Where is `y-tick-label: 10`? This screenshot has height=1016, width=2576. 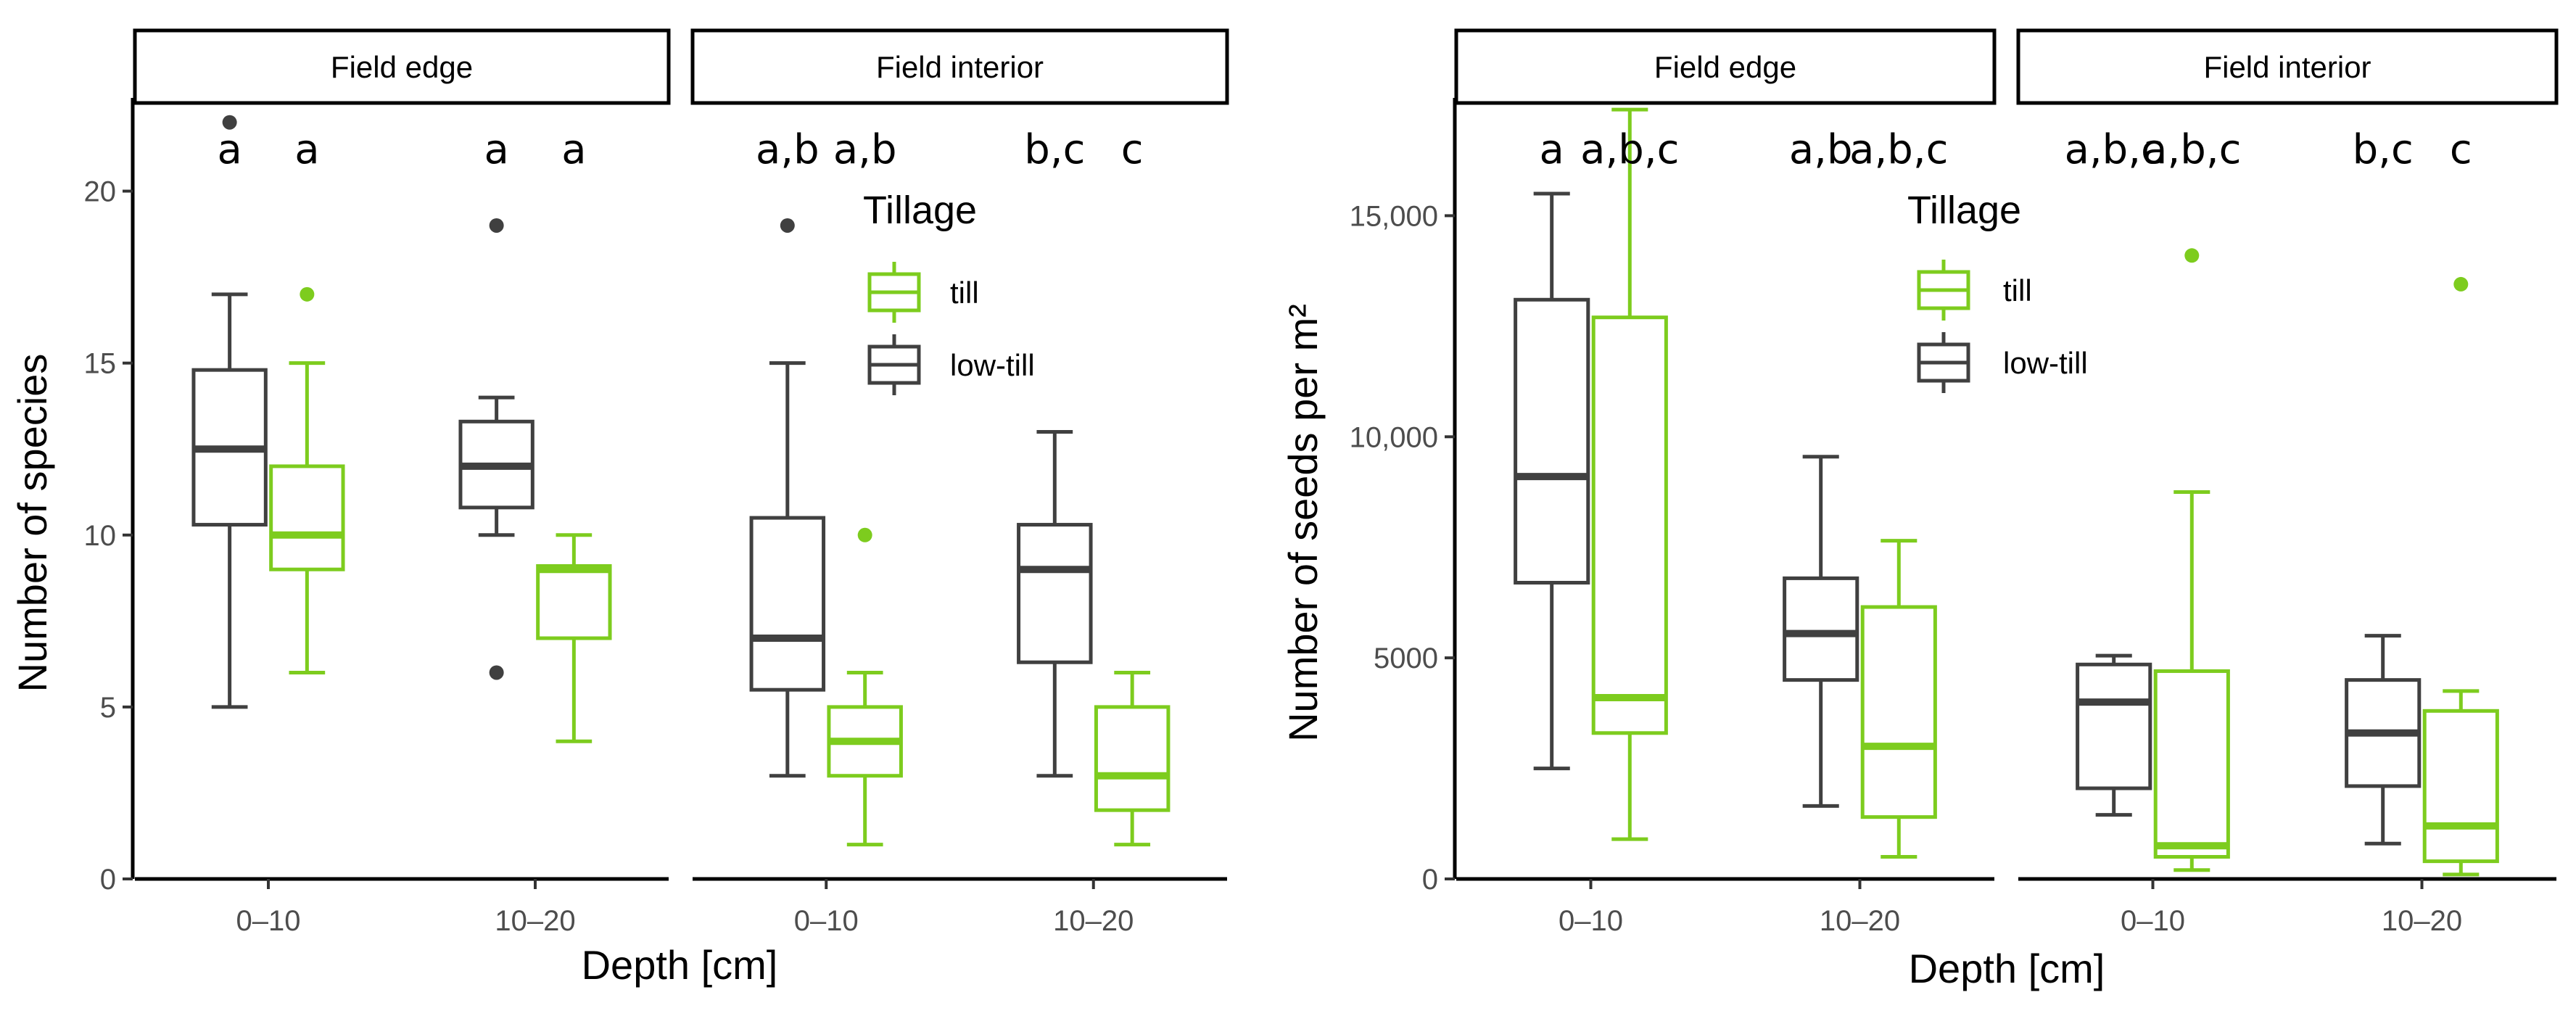 y-tick-label: 10 is located at coordinates (100, 536).